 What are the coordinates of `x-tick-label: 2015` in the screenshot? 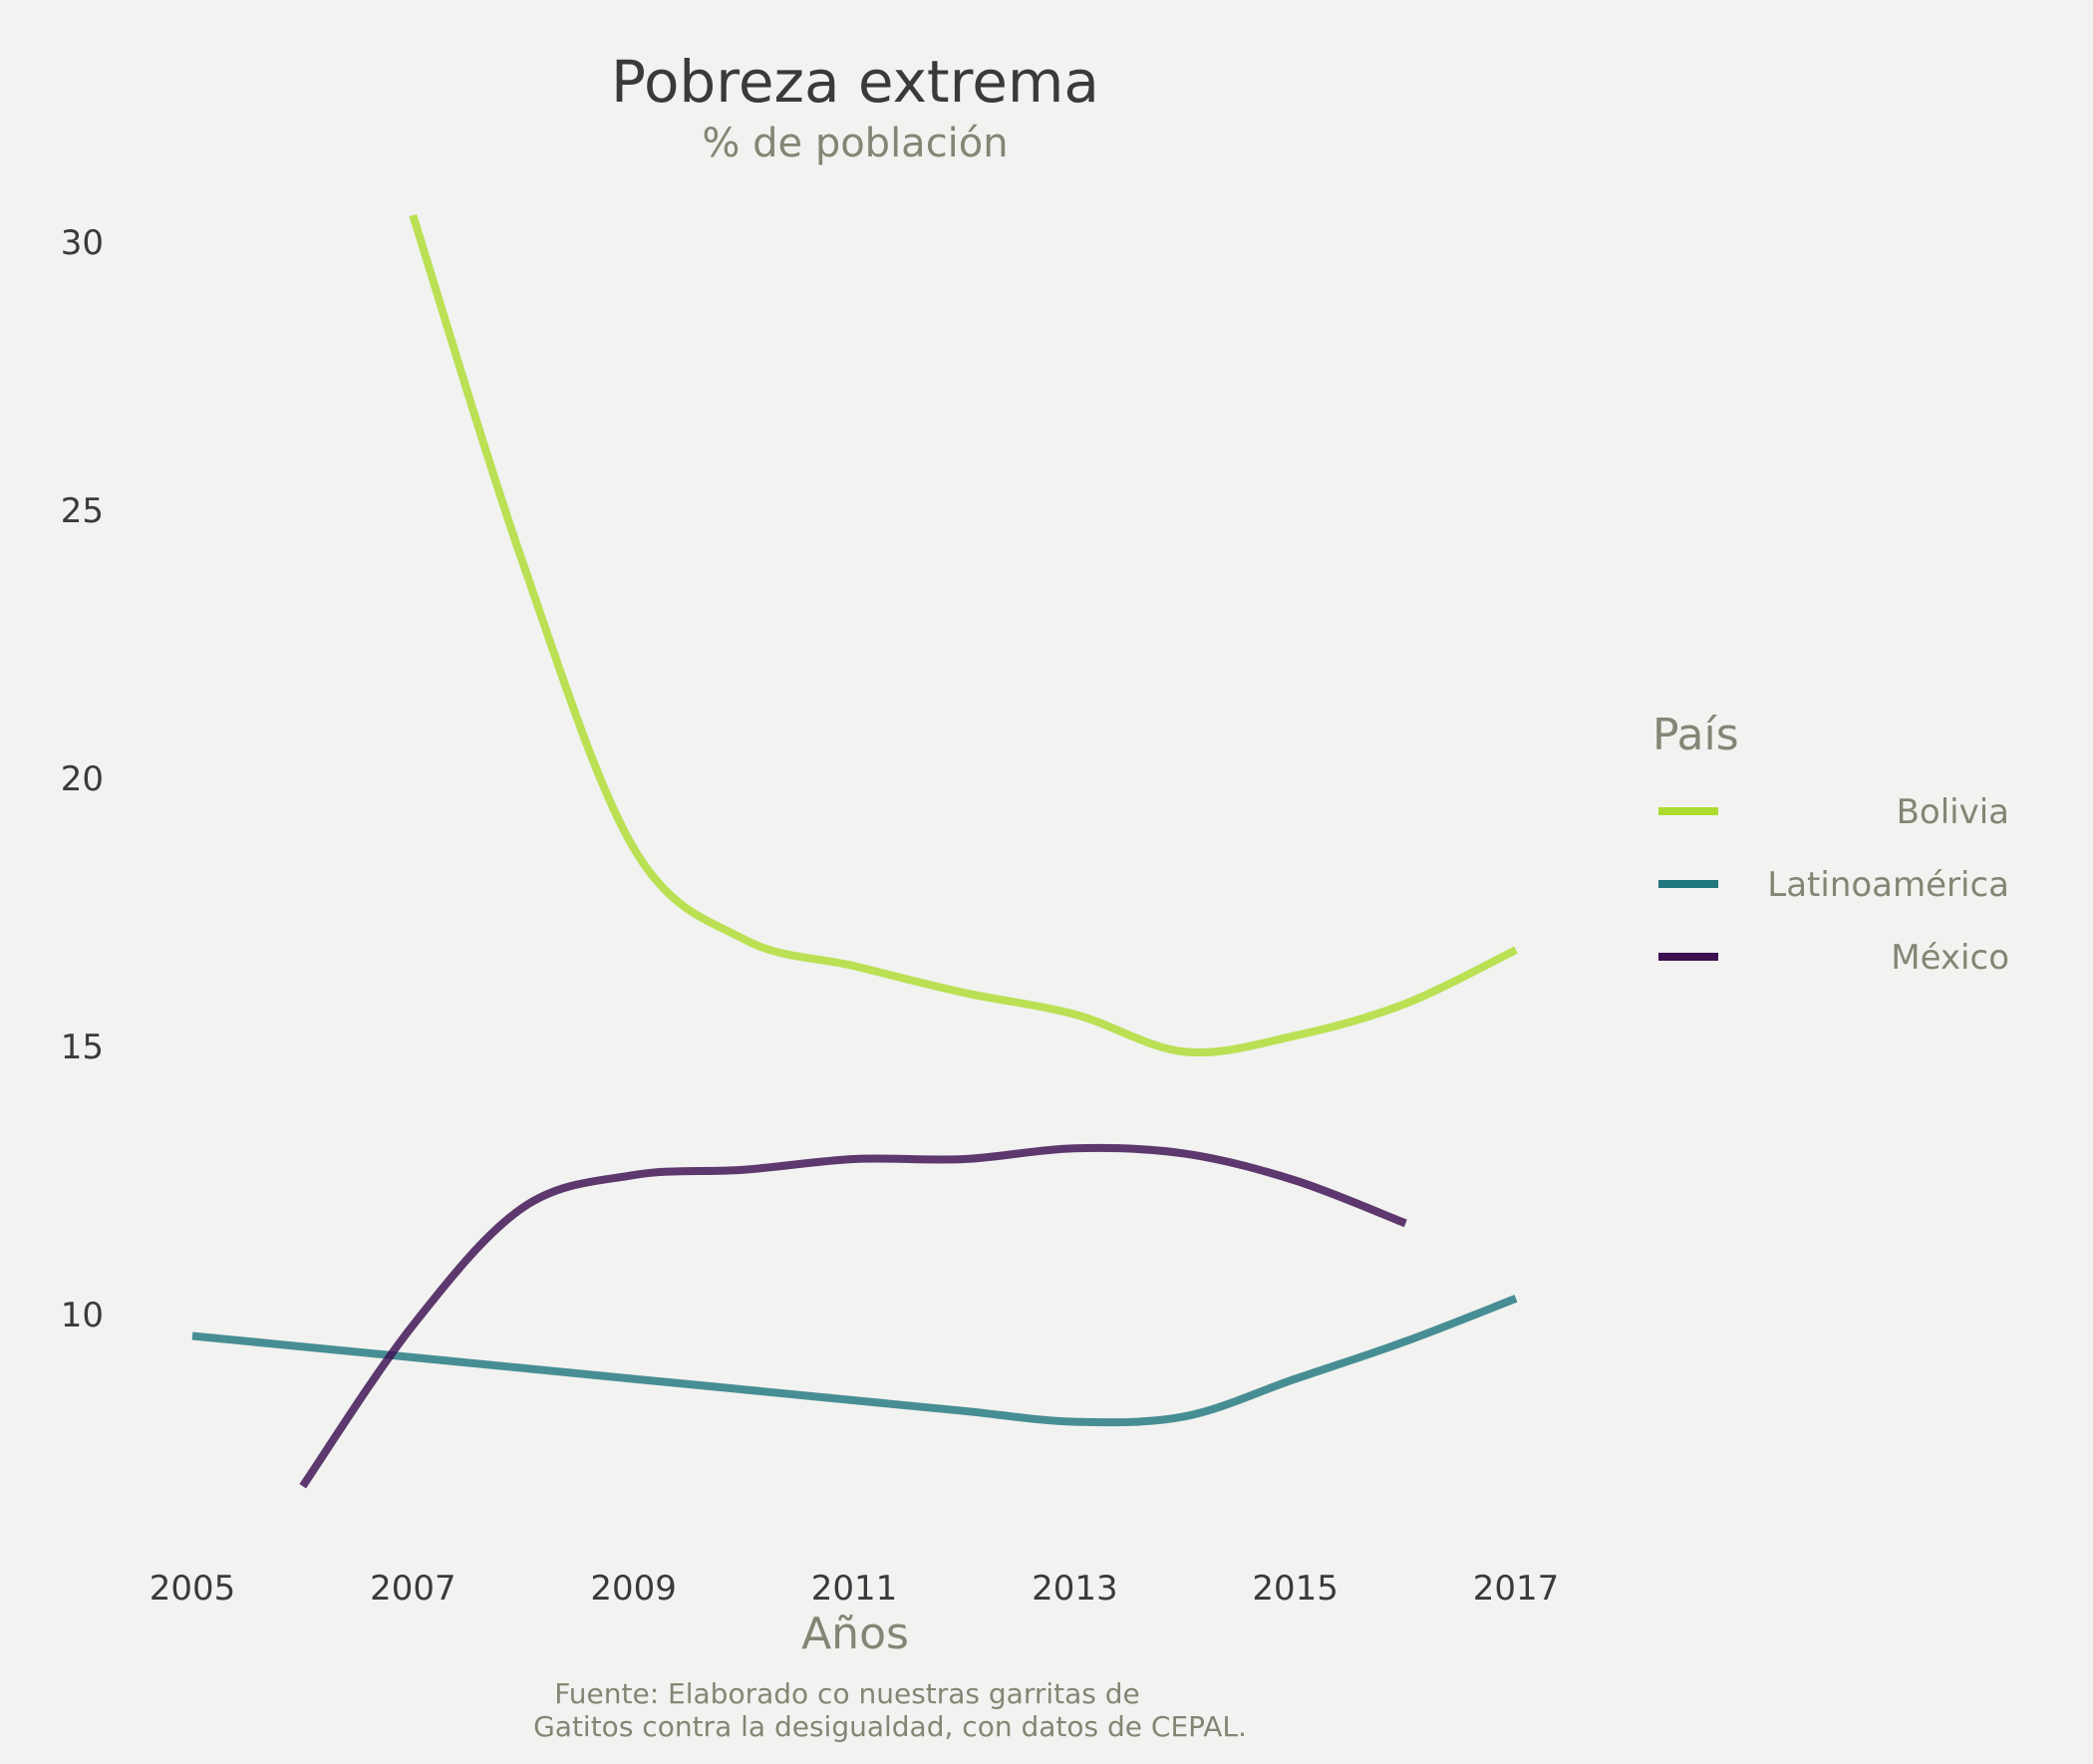 It's located at (1296, 1589).